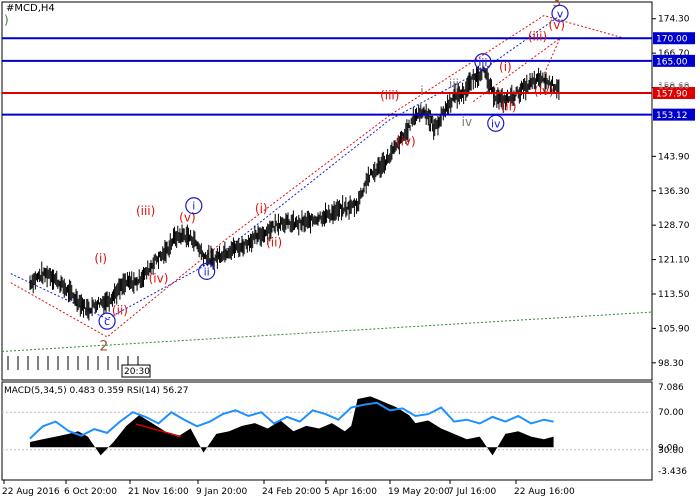 This screenshot has height=500, width=700. What do you see at coordinates (158, 430) in the screenshot?
I see `macd-divergence-line` at bounding box center [158, 430].